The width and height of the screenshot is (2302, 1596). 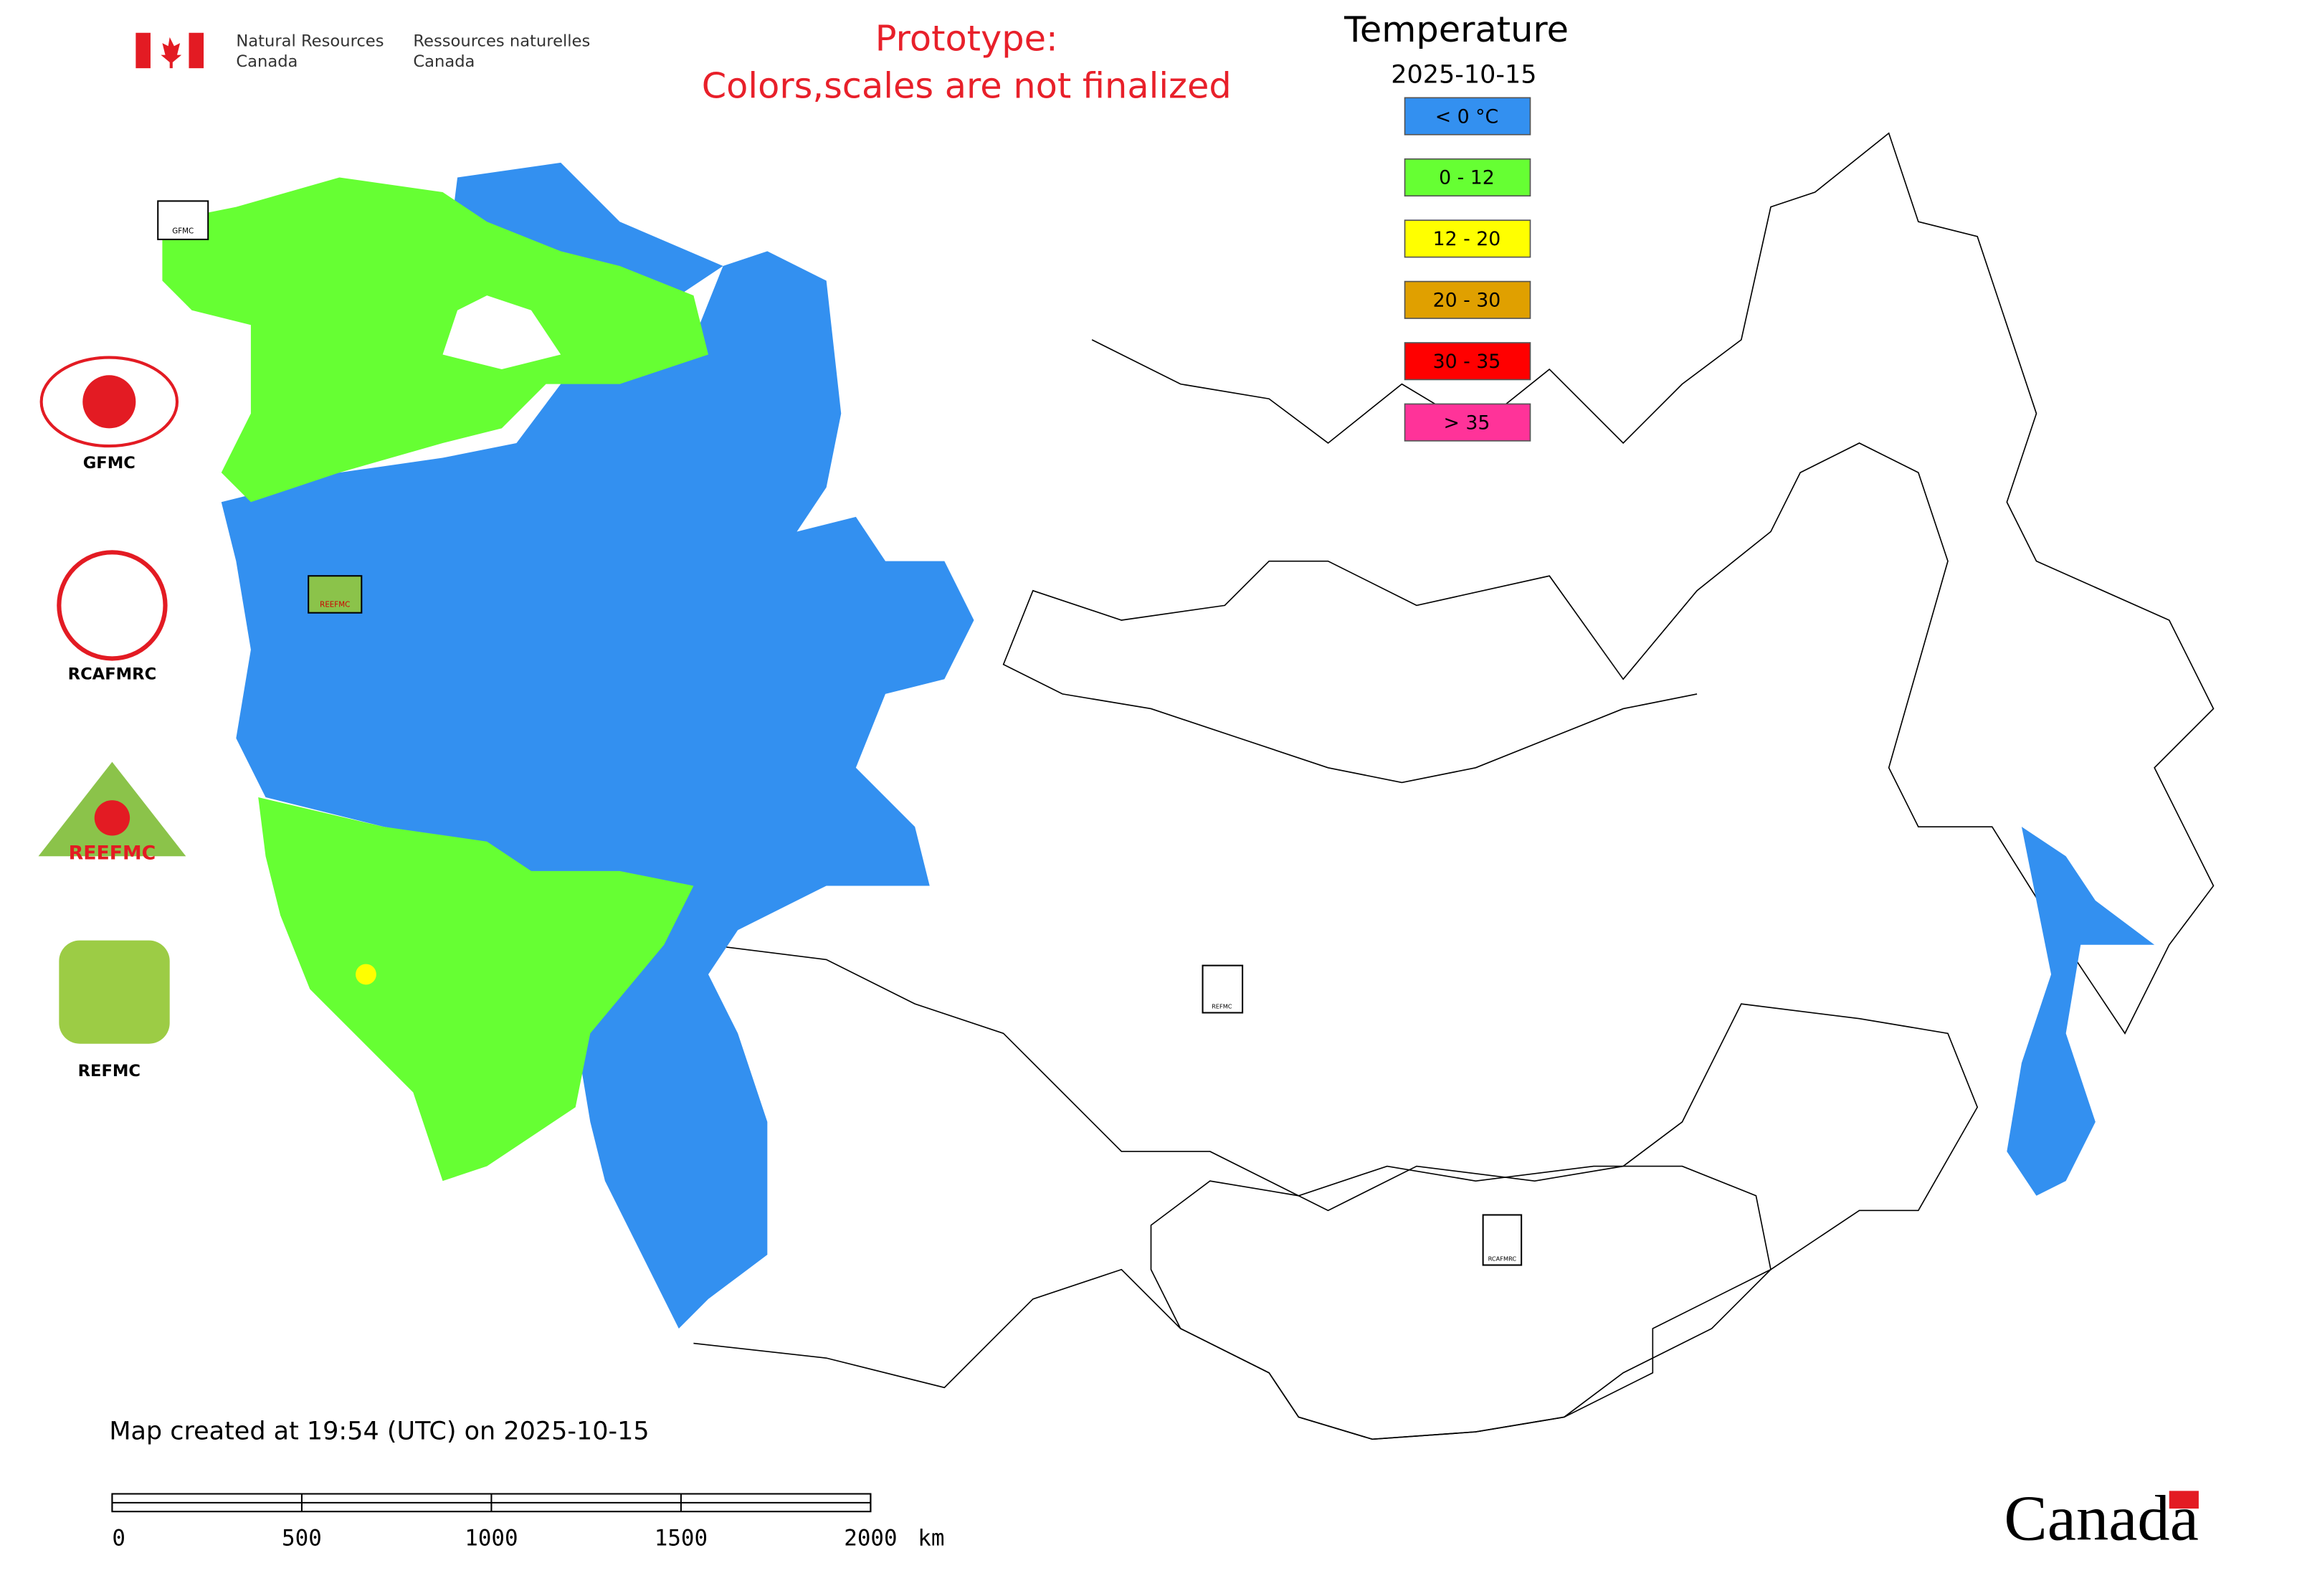 What do you see at coordinates (1463, 75) in the screenshot?
I see `legend-date: 2025-10-15` at bounding box center [1463, 75].